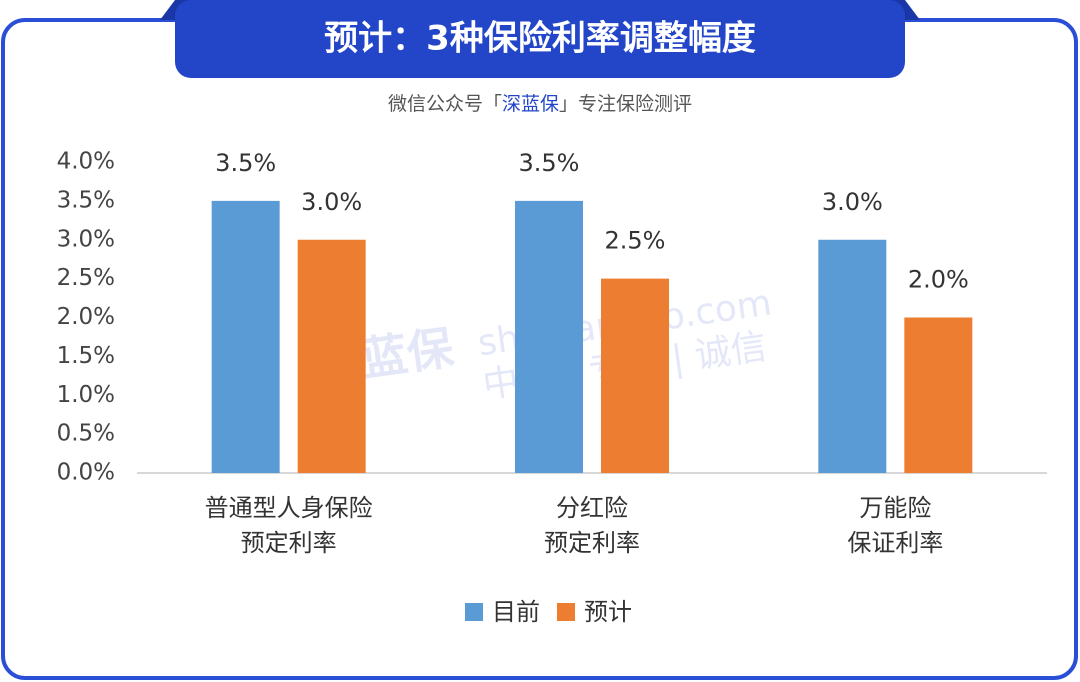 The height and width of the screenshot is (682, 1080). Describe the element at coordinates (86, 356) in the screenshot. I see `y-tick-label: 1.5%` at that location.